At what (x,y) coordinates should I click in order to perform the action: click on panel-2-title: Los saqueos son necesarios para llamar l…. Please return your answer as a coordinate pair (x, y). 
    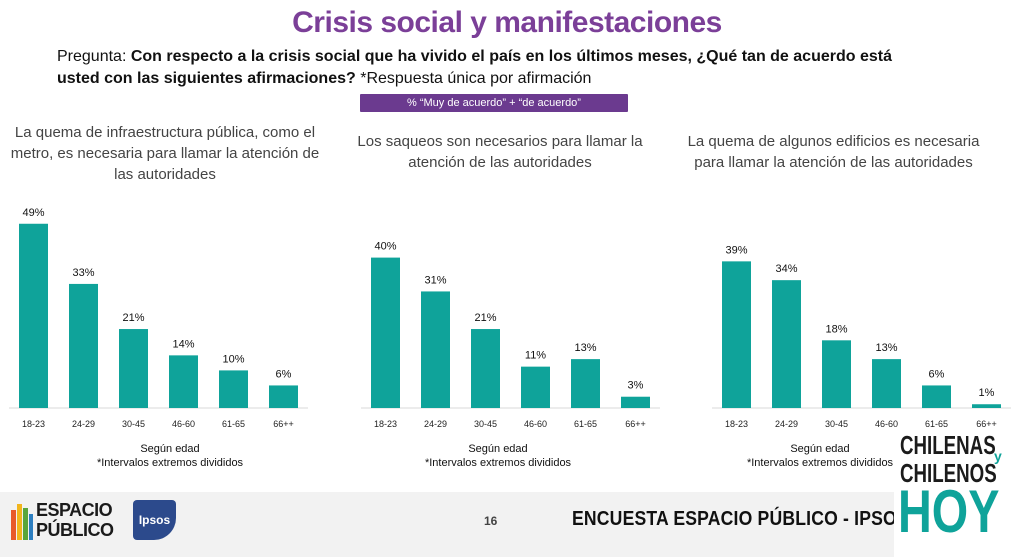
    Looking at the image, I should click on (500, 152).